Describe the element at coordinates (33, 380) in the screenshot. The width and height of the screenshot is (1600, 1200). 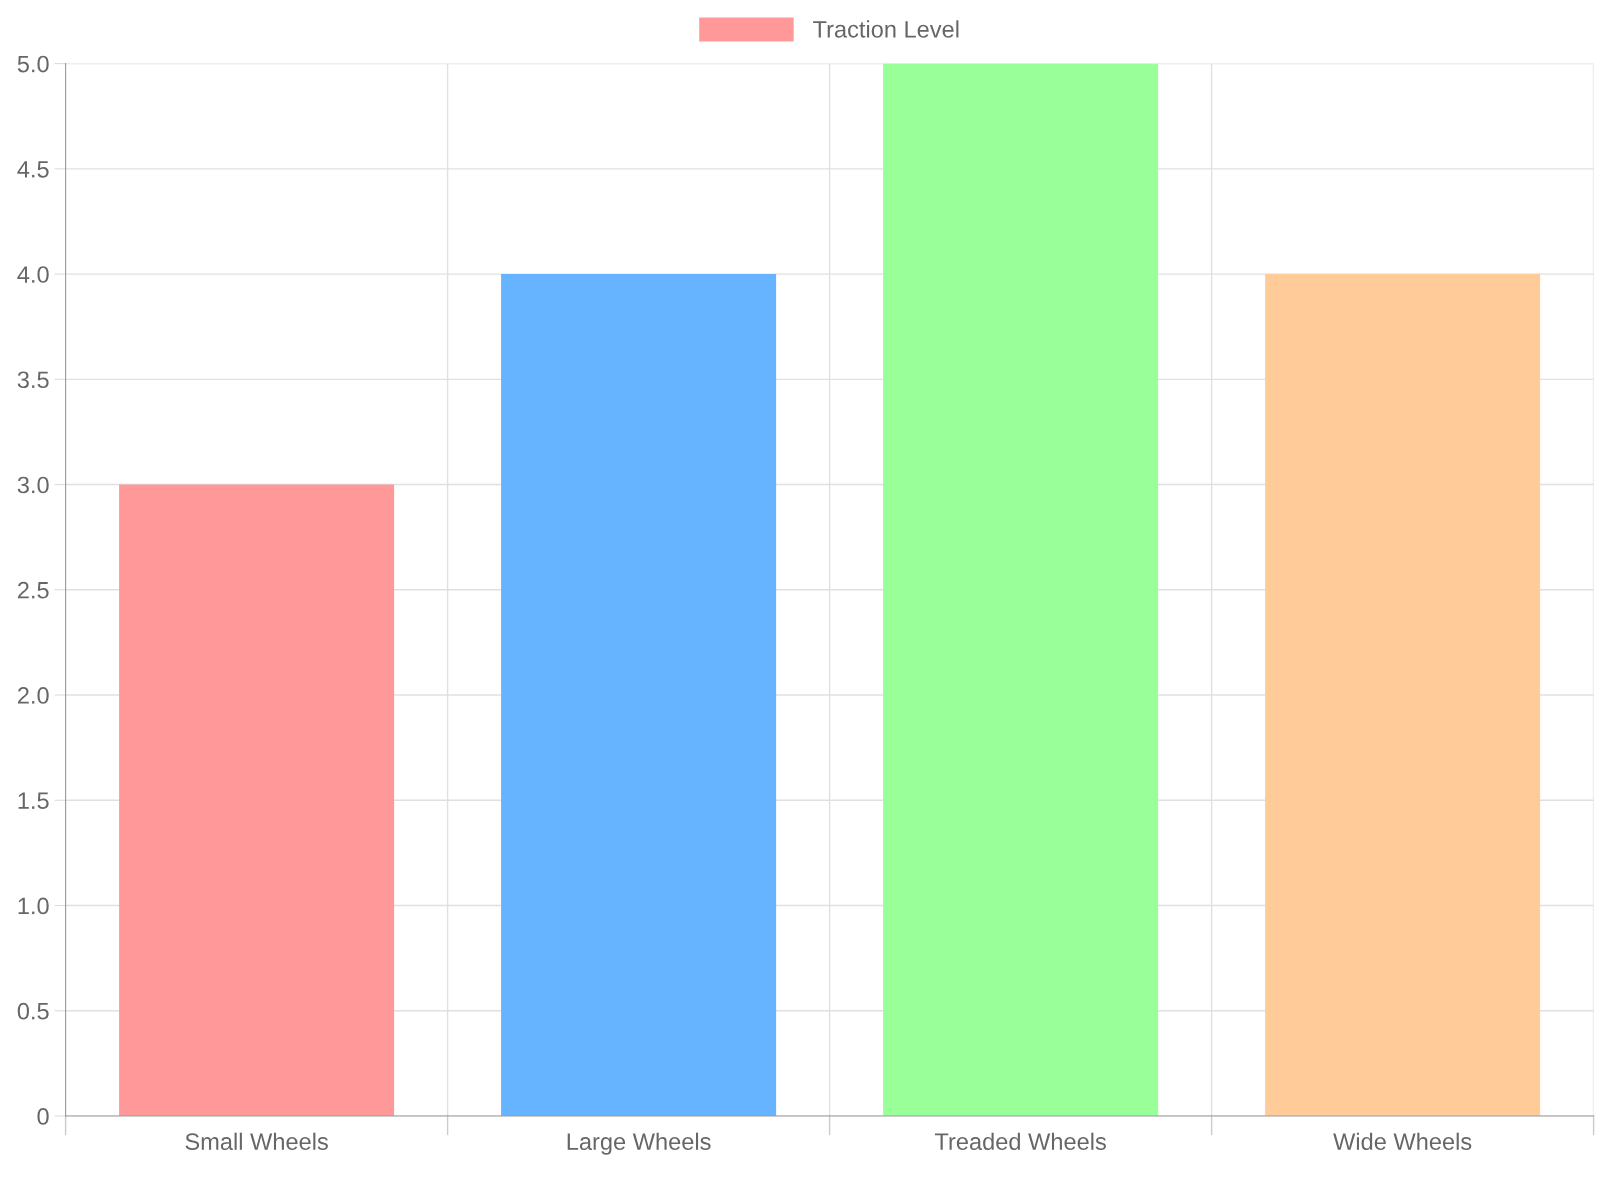
I see `y-tick-label: 3.5` at that location.